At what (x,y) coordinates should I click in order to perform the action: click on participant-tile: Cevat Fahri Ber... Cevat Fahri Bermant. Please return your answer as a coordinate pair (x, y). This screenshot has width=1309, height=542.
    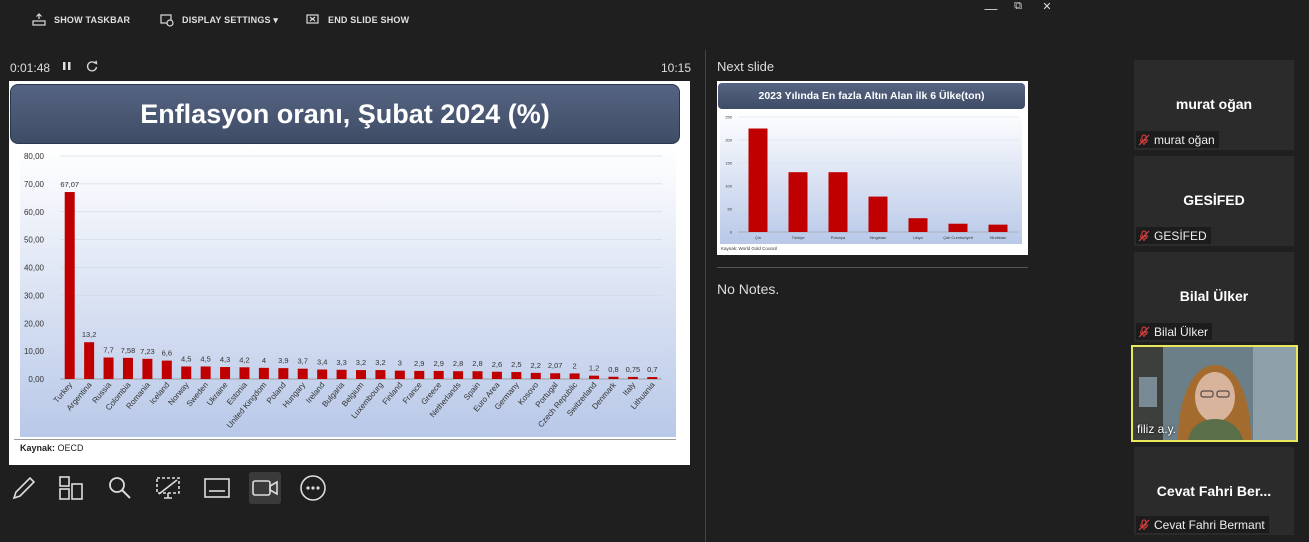
    Looking at the image, I should click on (1214, 491).